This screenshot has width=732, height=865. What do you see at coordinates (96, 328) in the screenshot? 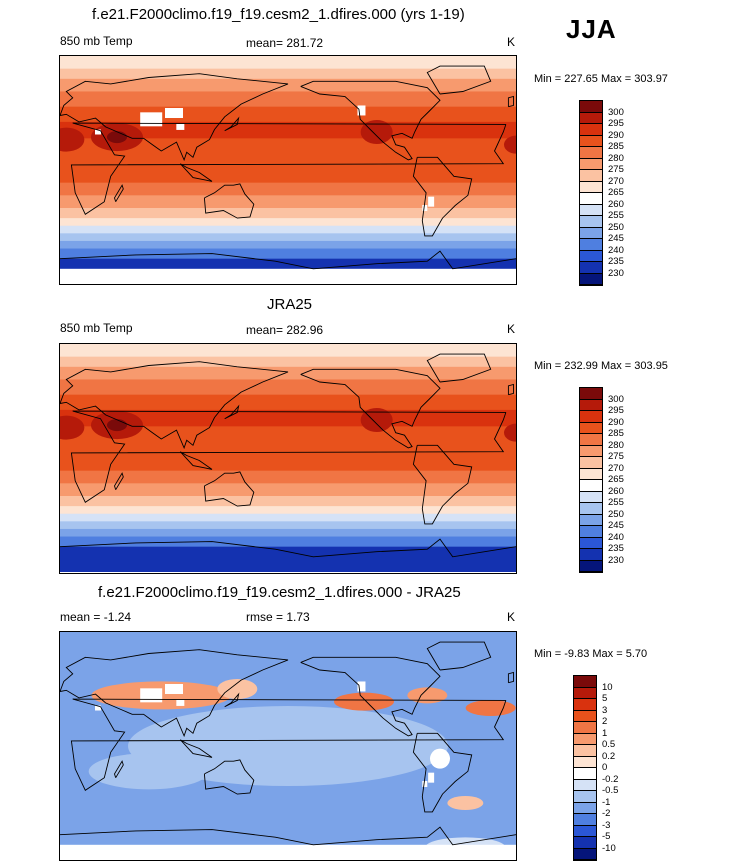
I see `panel2-left-label: 850 mb Temp` at bounding box center [96, 328].